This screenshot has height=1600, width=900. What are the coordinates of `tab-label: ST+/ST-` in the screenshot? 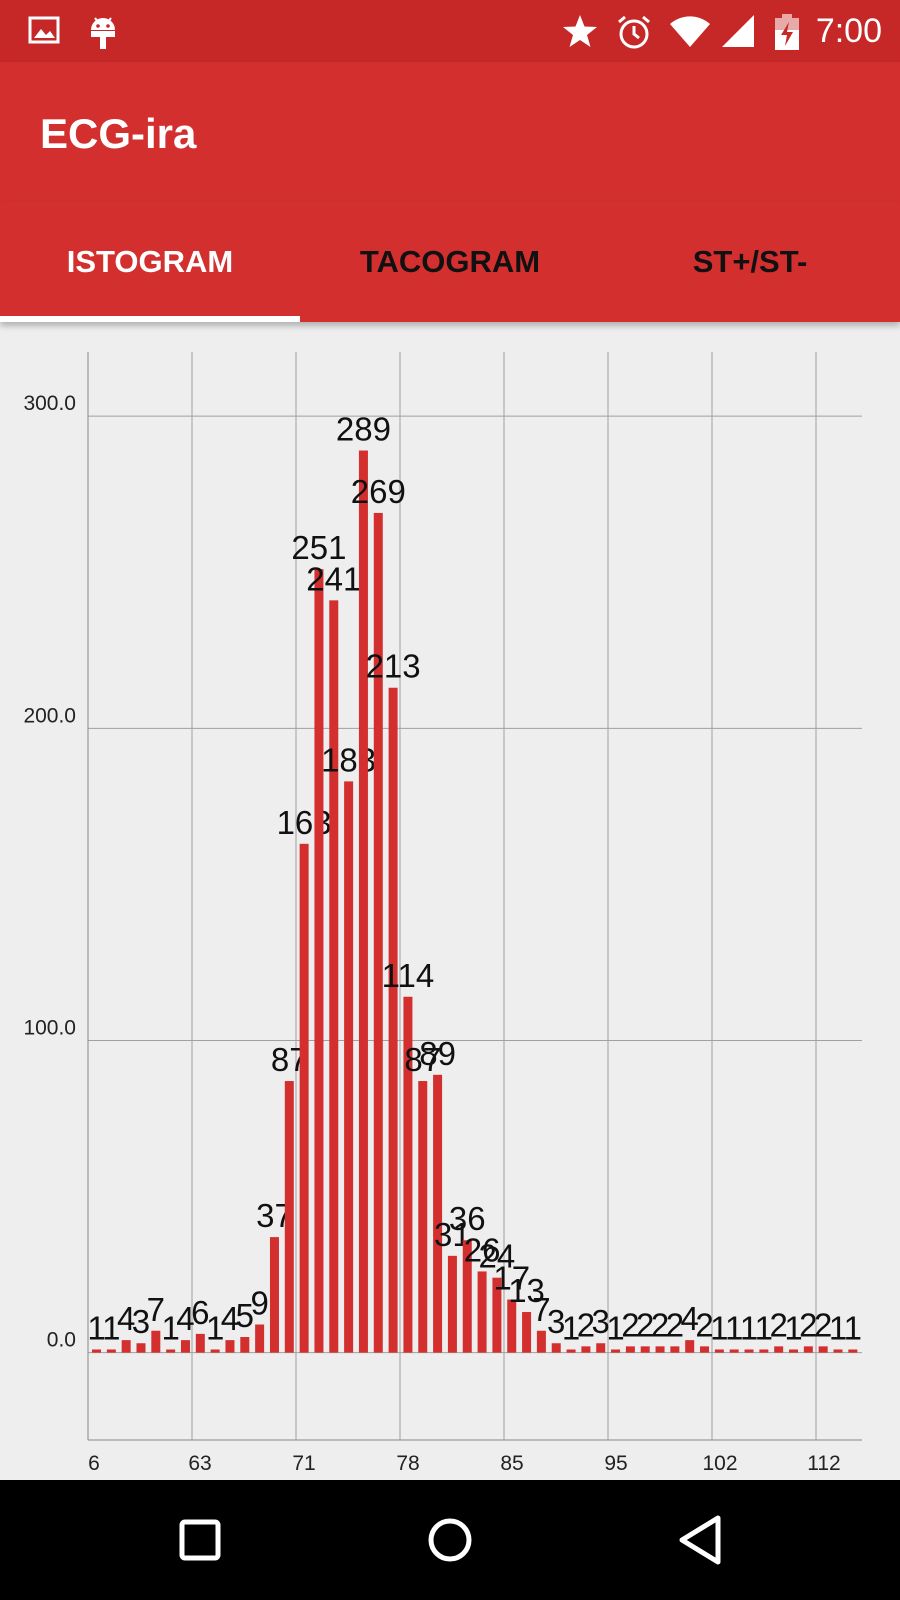 It's located at (750, 261).